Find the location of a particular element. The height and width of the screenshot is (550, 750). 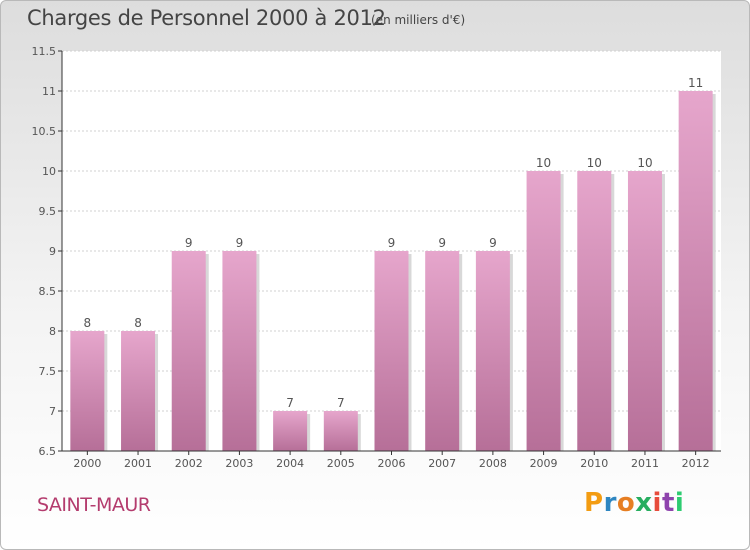

logo-letter: o is located at coordinates (626, 503).